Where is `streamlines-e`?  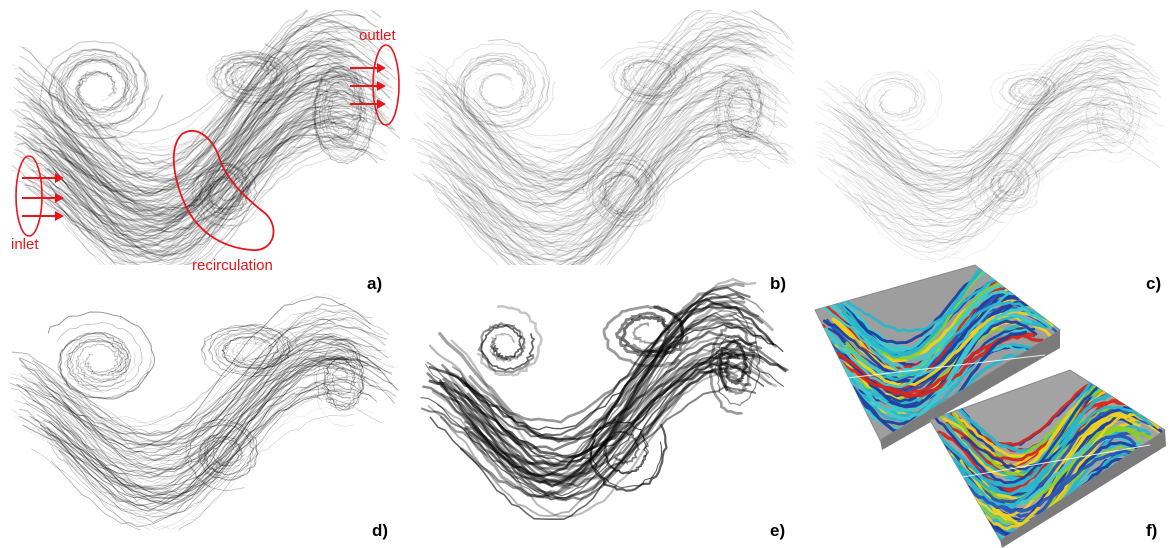
streamlines-e is located at coordinates (604, 398).